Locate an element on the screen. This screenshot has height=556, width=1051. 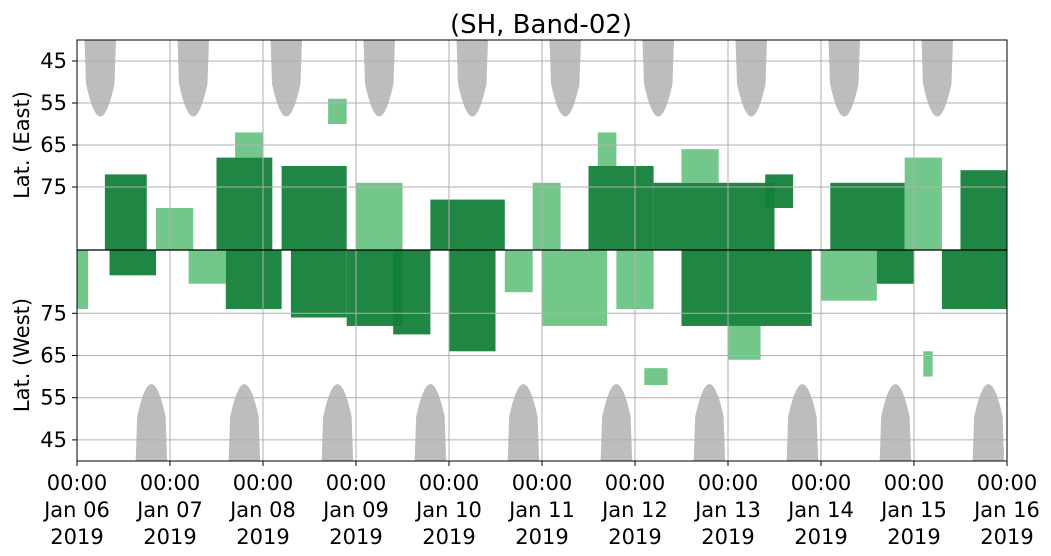
x-tick-label-line: Jan 13 is located at coordinates (727, 510).